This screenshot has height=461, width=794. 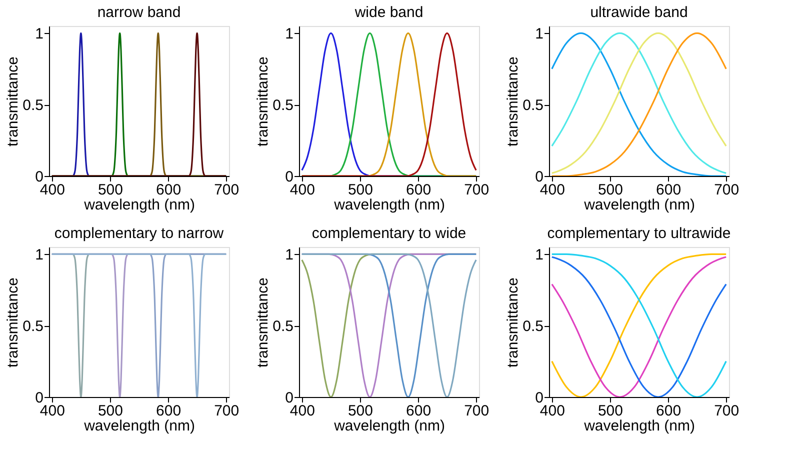 What do you see at coordinates (139, 12) in the screenshot?
I see `chart-title: narrow band` at bounding box center [139, 12].